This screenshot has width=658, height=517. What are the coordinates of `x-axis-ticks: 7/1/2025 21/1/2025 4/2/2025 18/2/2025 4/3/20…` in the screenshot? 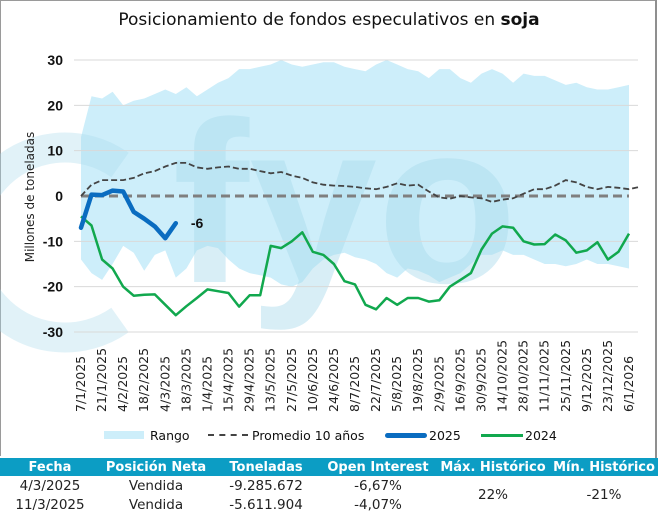 It's located at (354, 376).